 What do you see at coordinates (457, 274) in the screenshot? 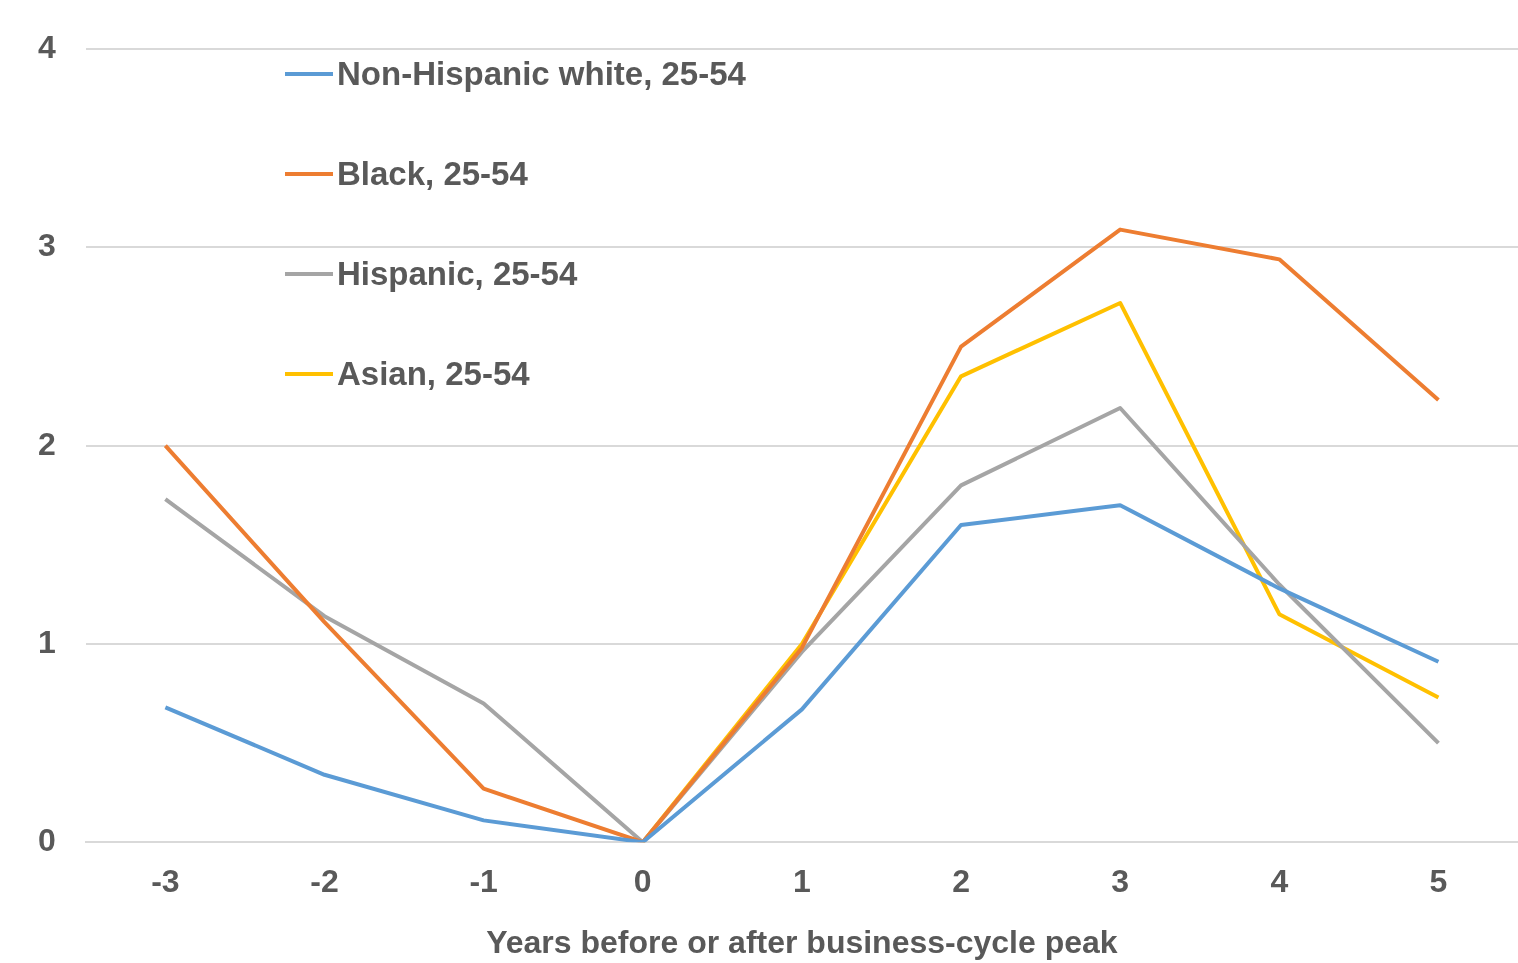
I see `legend-label: Hispanic, 25-54` at bounding box center [457, 274].